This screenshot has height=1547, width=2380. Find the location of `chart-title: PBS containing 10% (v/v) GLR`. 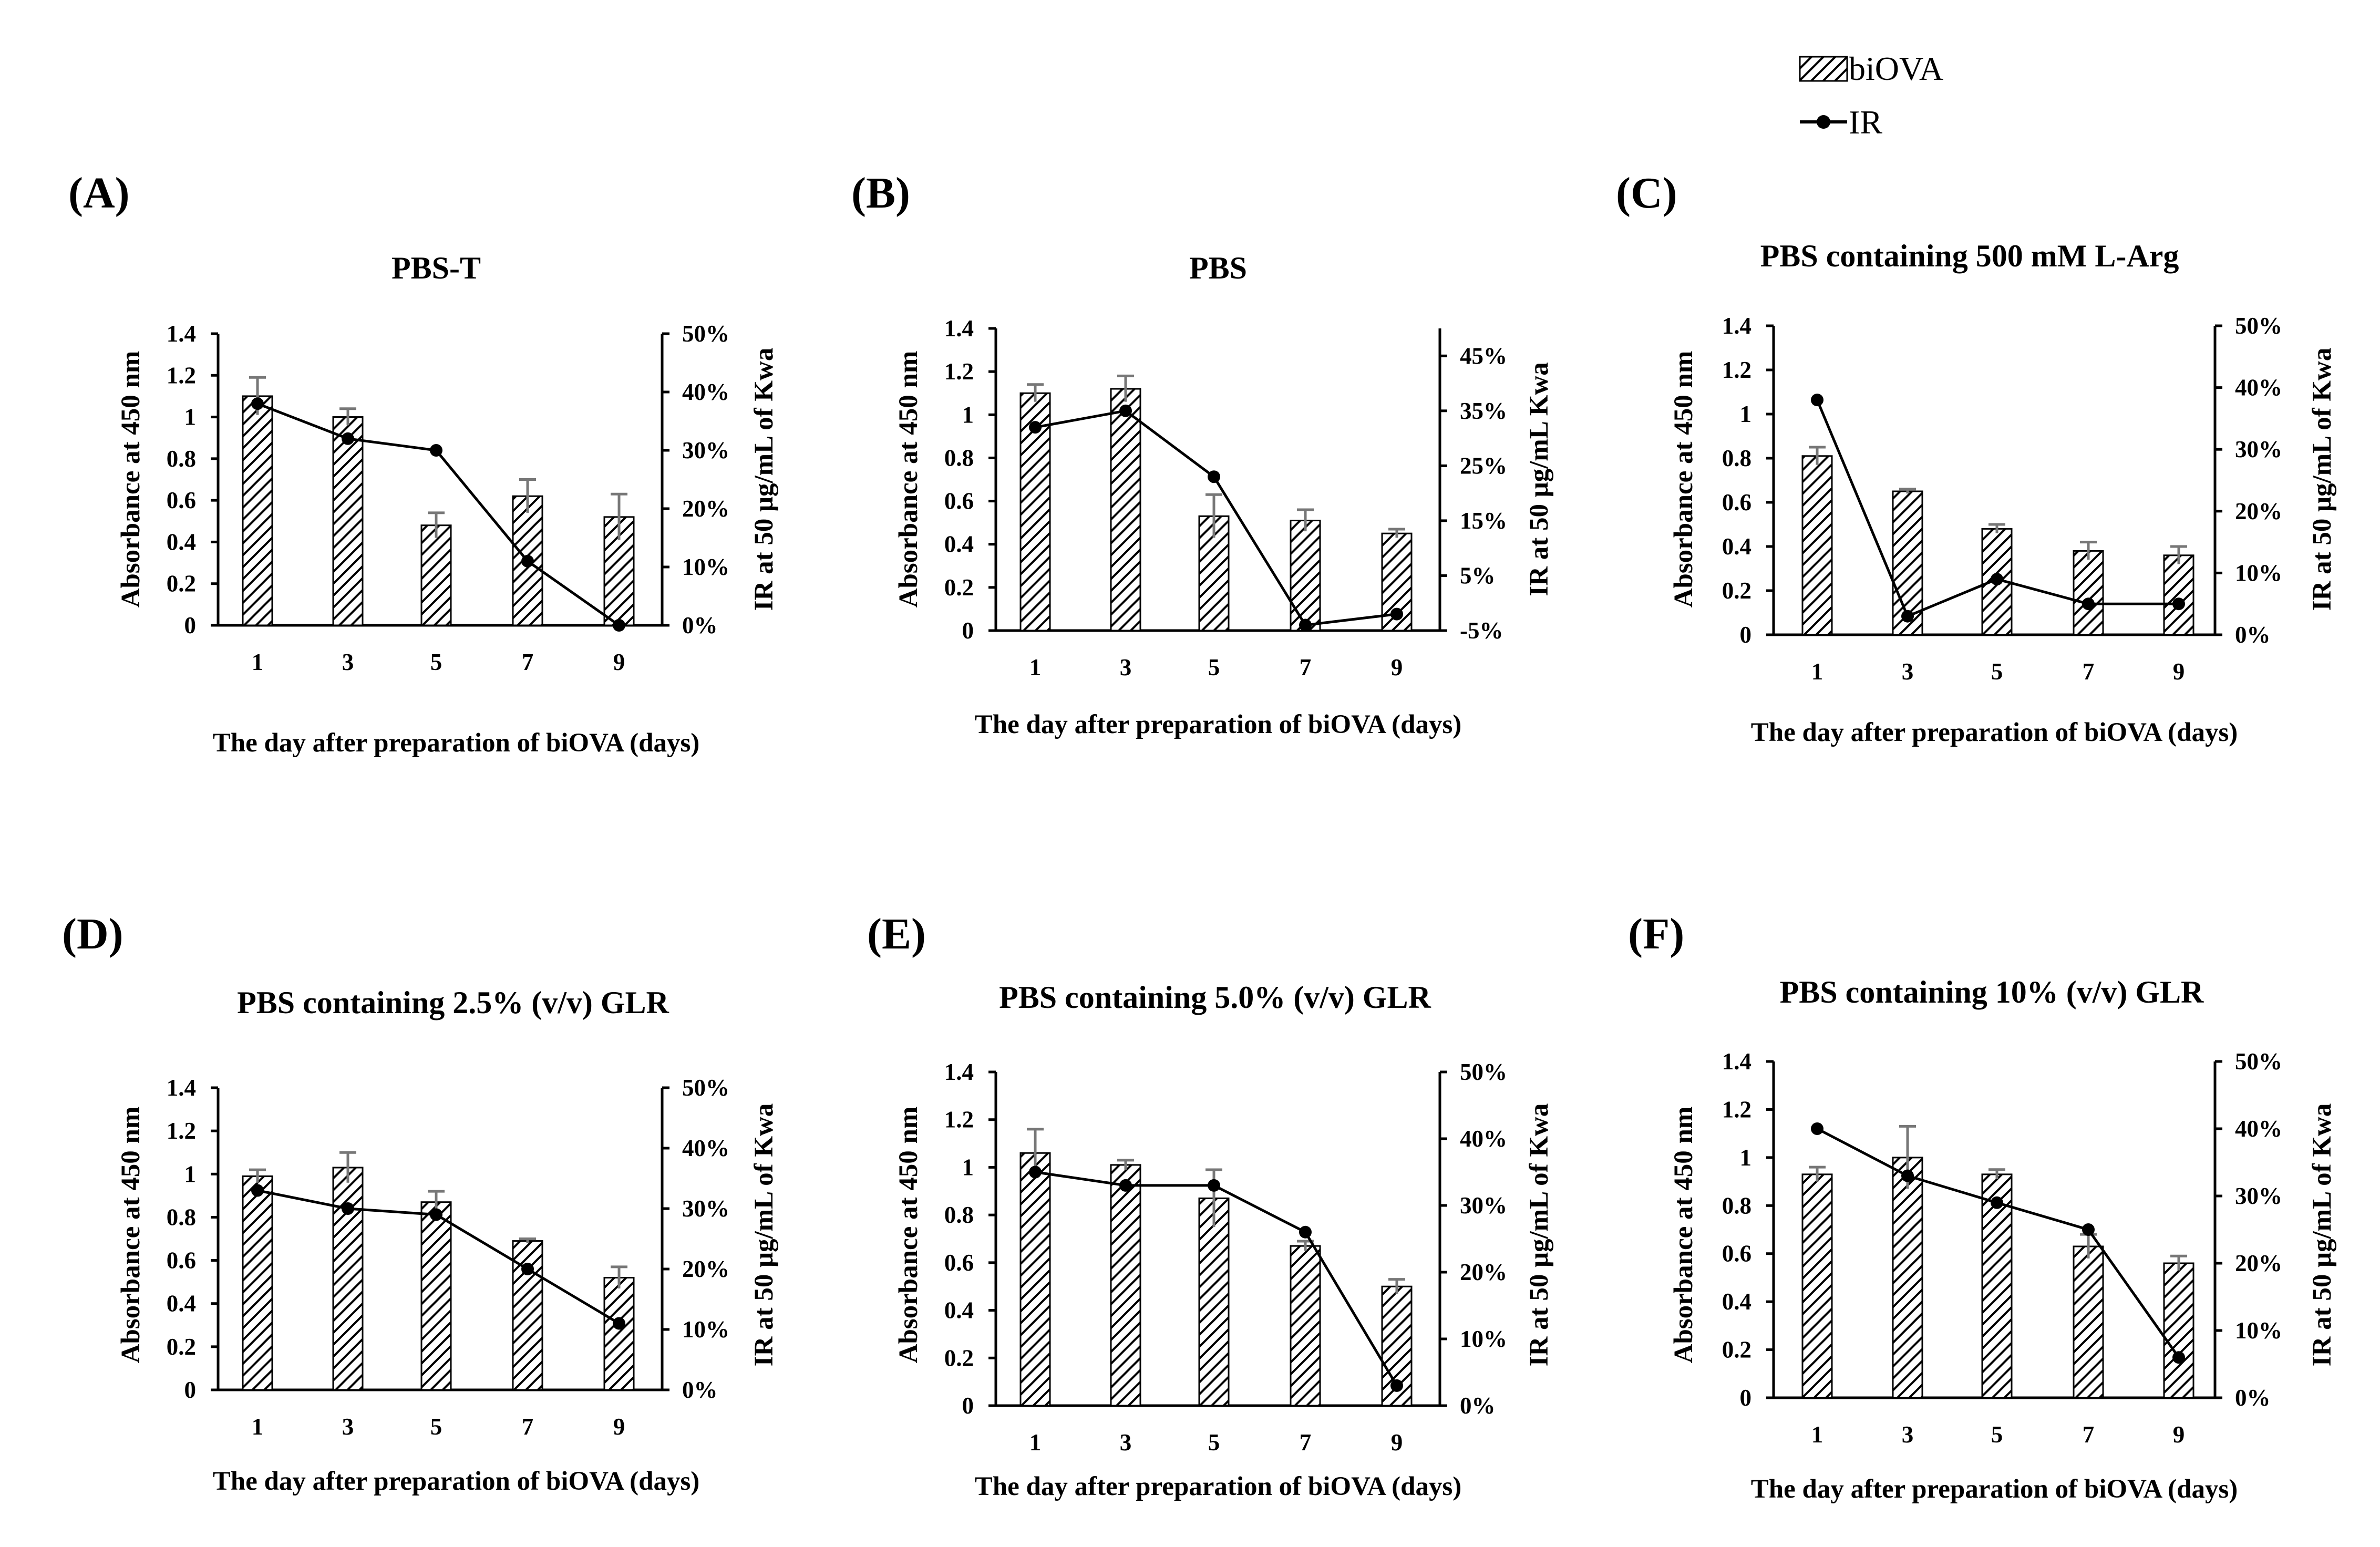

chart-title: PBS containing 10% (v/v) GLR is located at coordinates (1992, 992).